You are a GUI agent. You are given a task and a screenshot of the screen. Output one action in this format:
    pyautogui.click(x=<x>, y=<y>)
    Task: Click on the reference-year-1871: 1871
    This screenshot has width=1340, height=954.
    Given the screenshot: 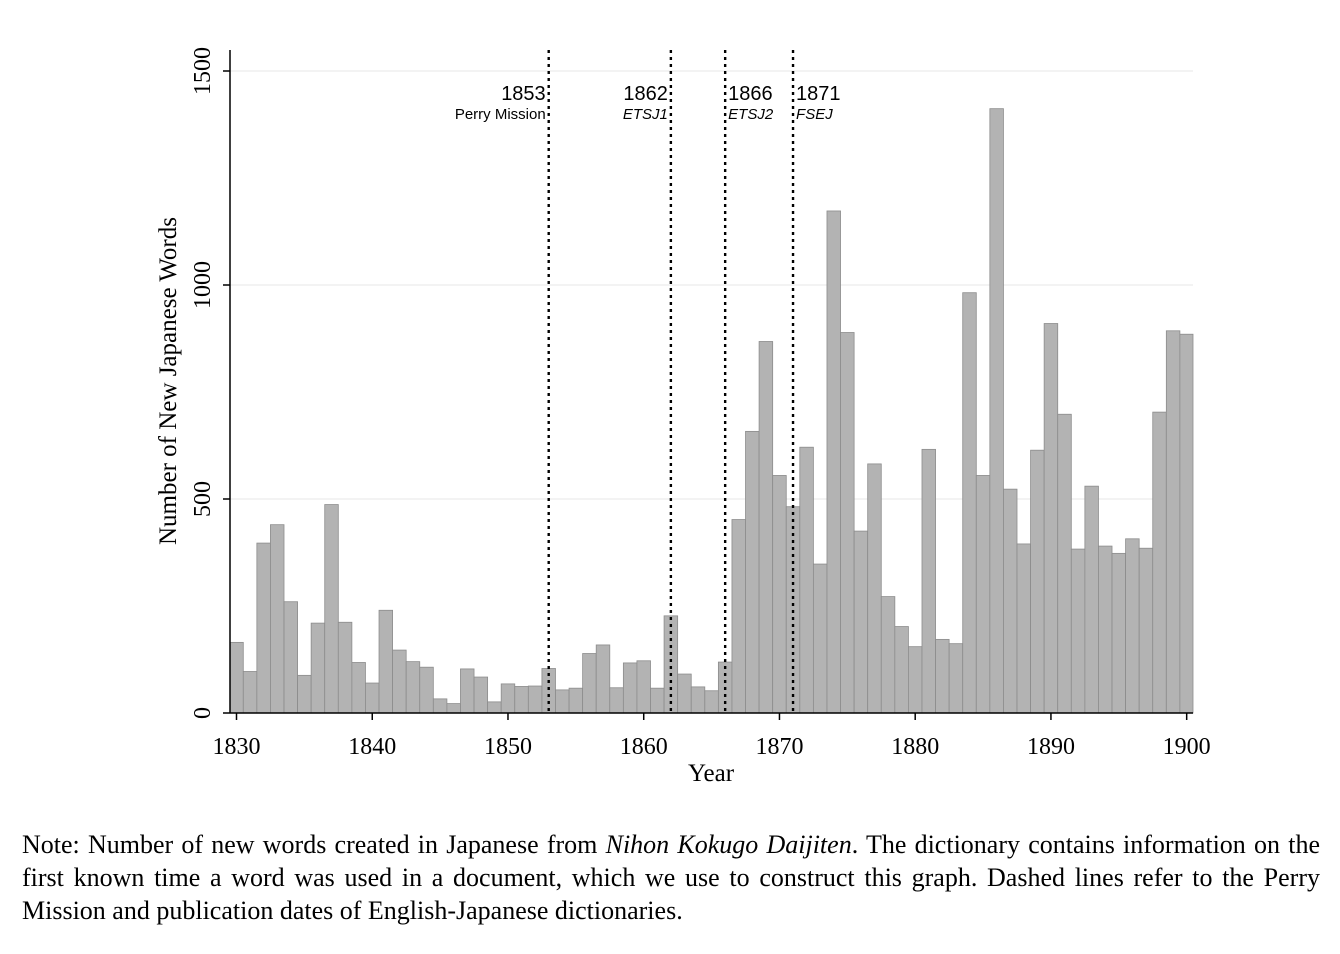 What is the action you would take?
    pyautogui.click(x=818, y=94)
    